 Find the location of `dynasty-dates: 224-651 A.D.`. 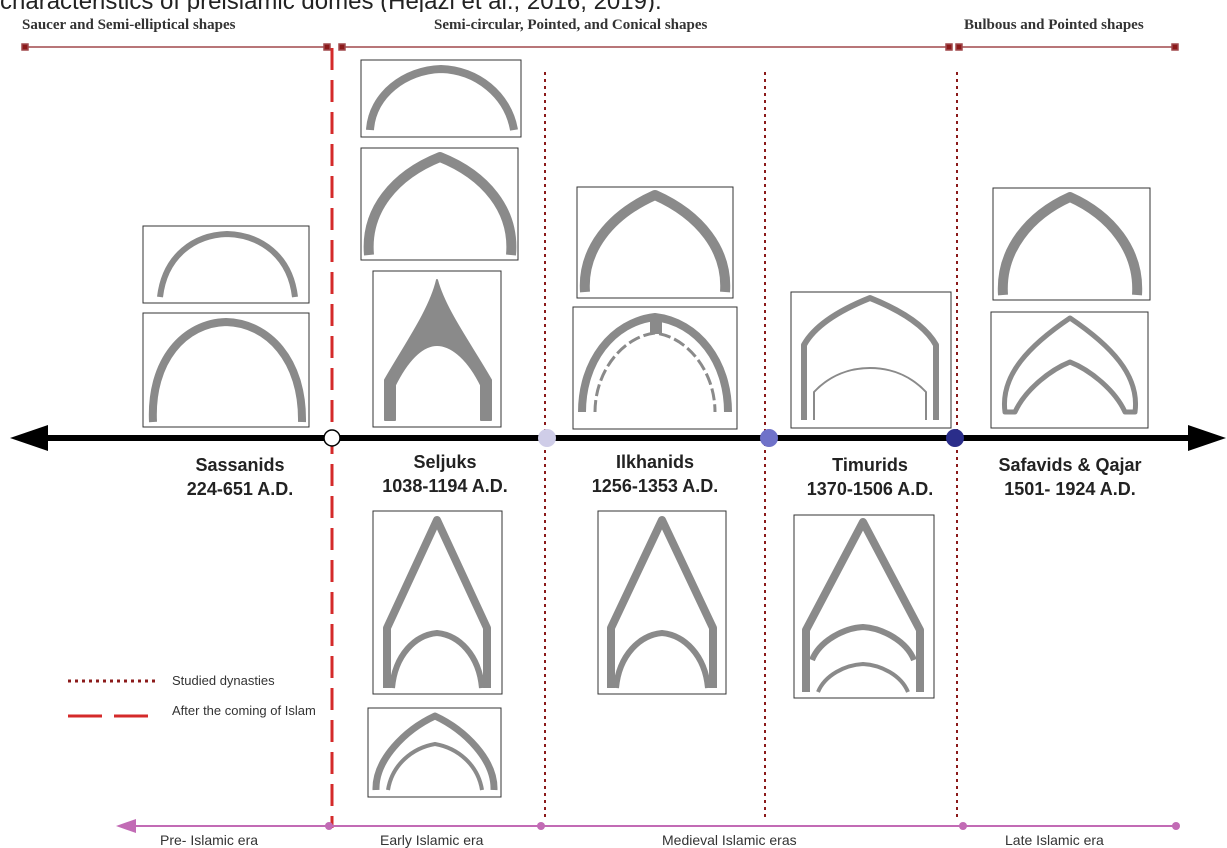

dynasty-dates: 224-651 A.D. is located at coordinates (240, 489).